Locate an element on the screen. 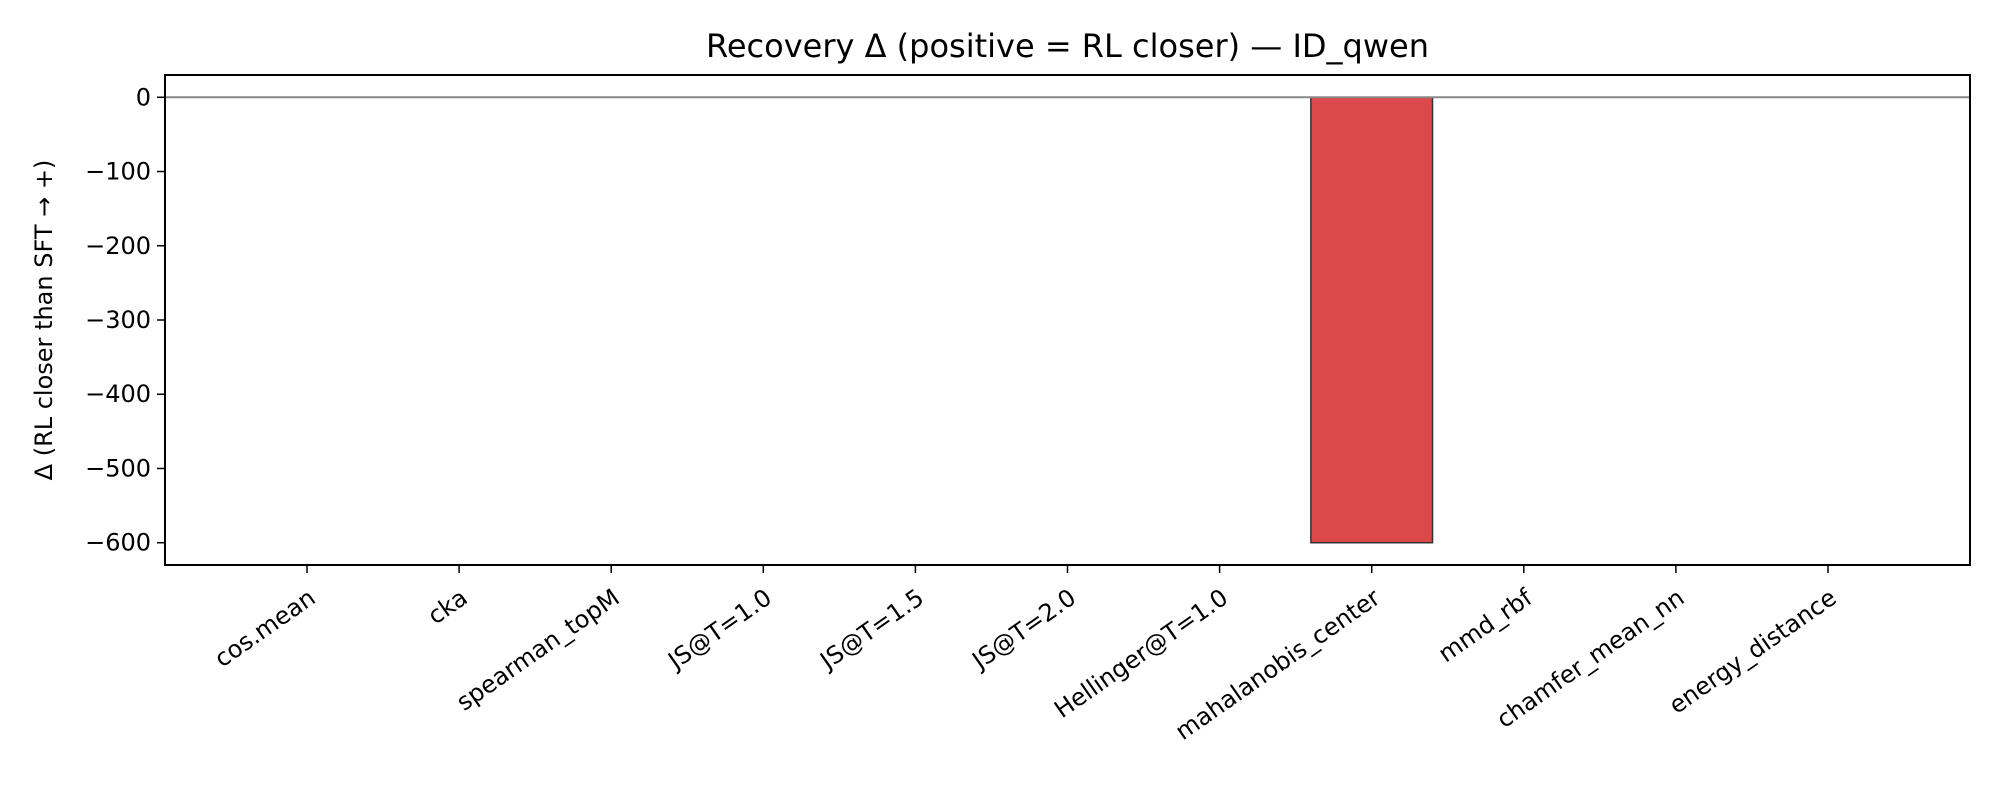 The image size is (2000, 800). x-tick-label: cka is located at coordinates (448, 606).